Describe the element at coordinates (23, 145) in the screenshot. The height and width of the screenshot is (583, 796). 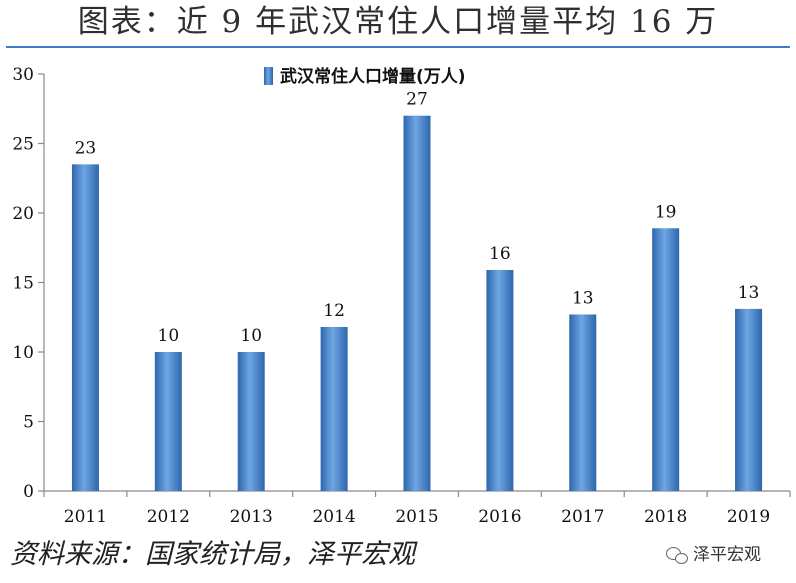
I see `y-tick-label: 25` at that location.